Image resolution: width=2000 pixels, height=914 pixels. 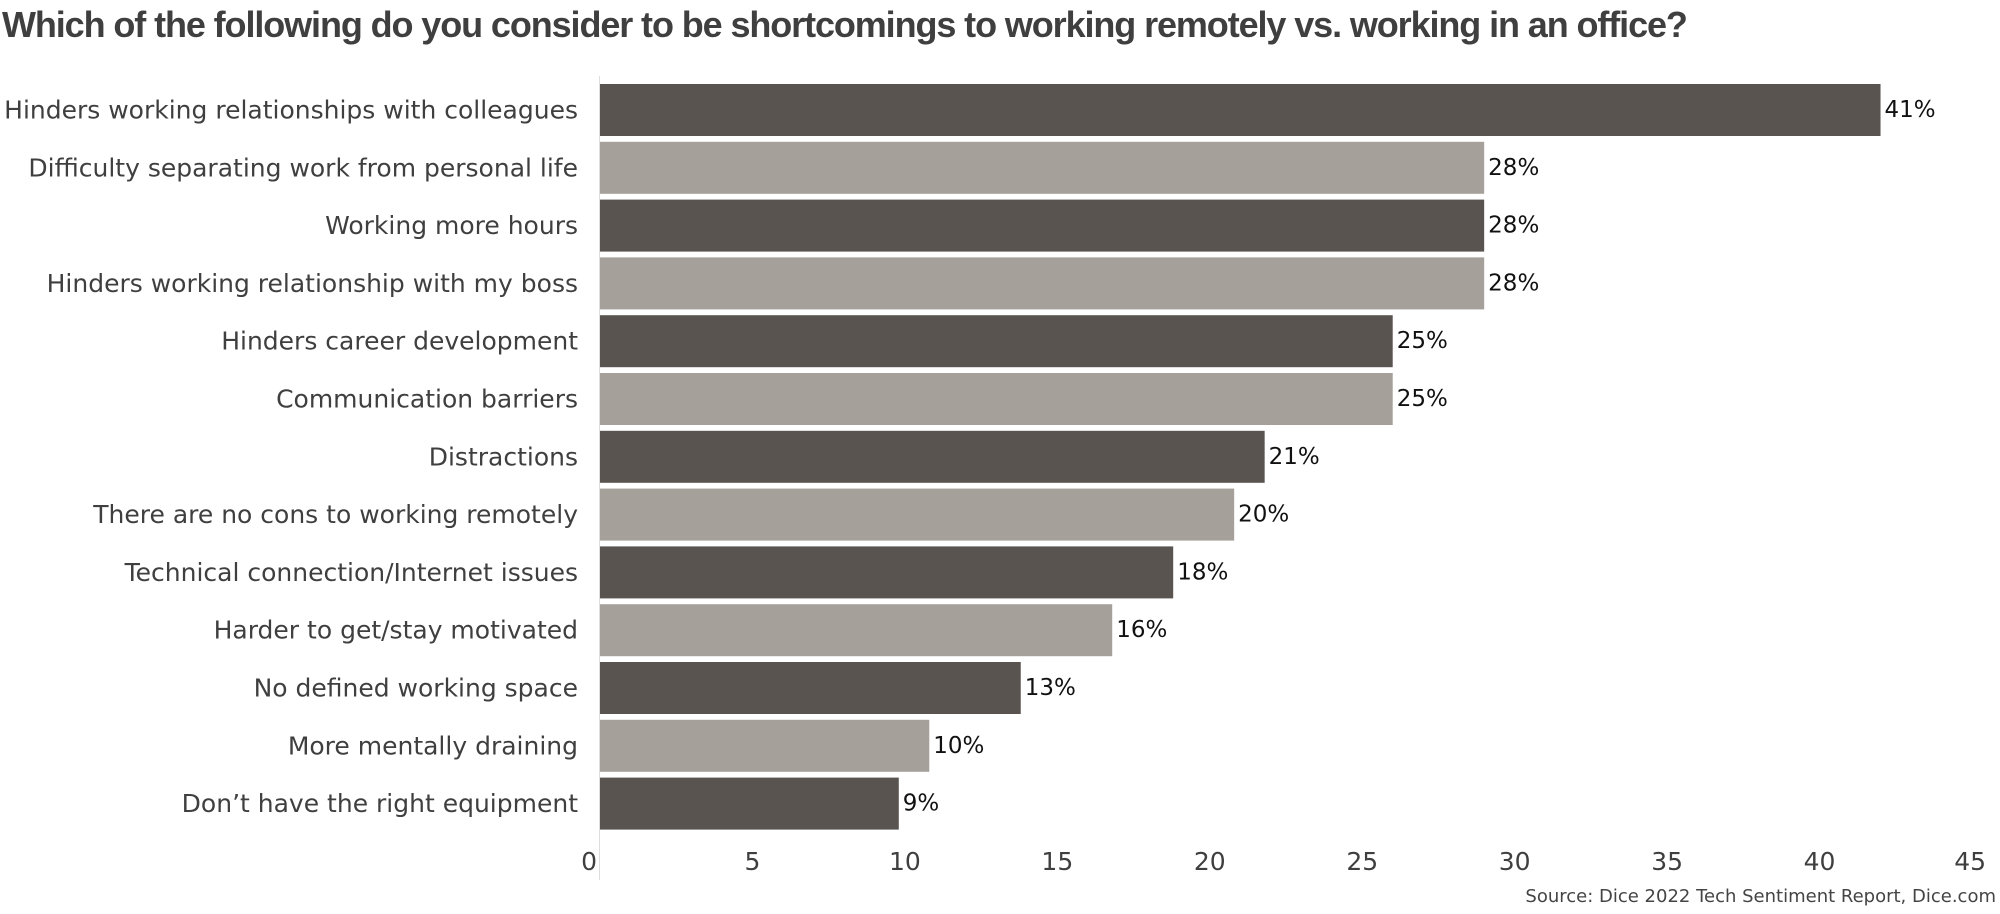 I want to click on x-tick-label: 20, so click(x=1210, y=861).